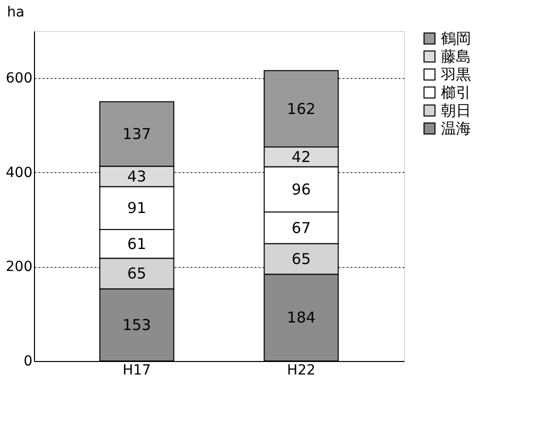 This screenshot has height=422, width=548. What do you see at coordinates (301, 109) in the screenshot?
I see `data-label: 162` at bounding box center [301, 109].